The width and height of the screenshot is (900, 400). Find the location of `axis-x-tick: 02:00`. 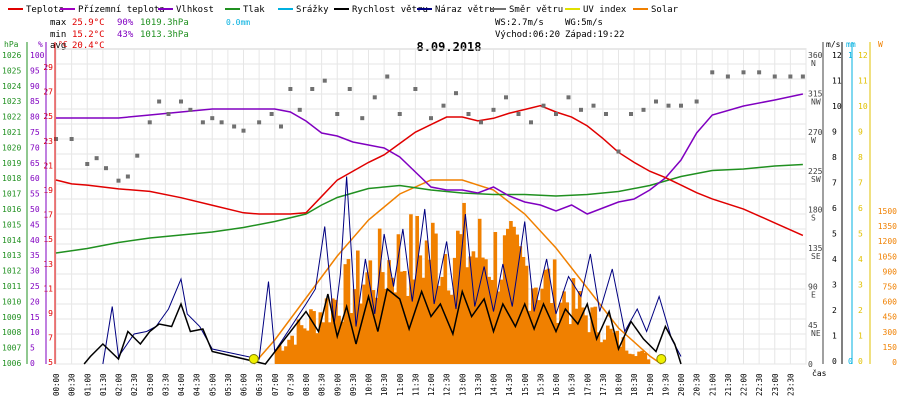

axis-x-tick: 02:00 is located at coordinates (119, 384).